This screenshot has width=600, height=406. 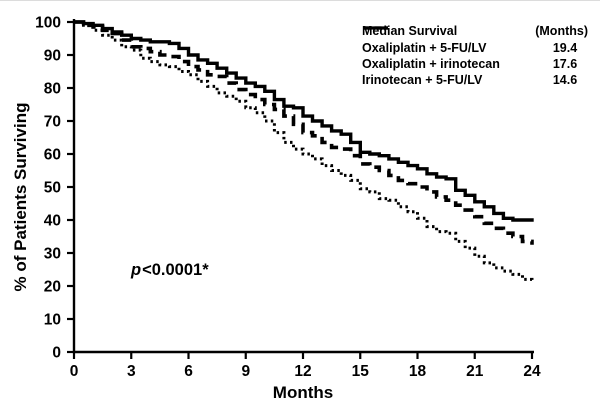 I want to click on y-tick-label: 0, so click(x=56, y=353).